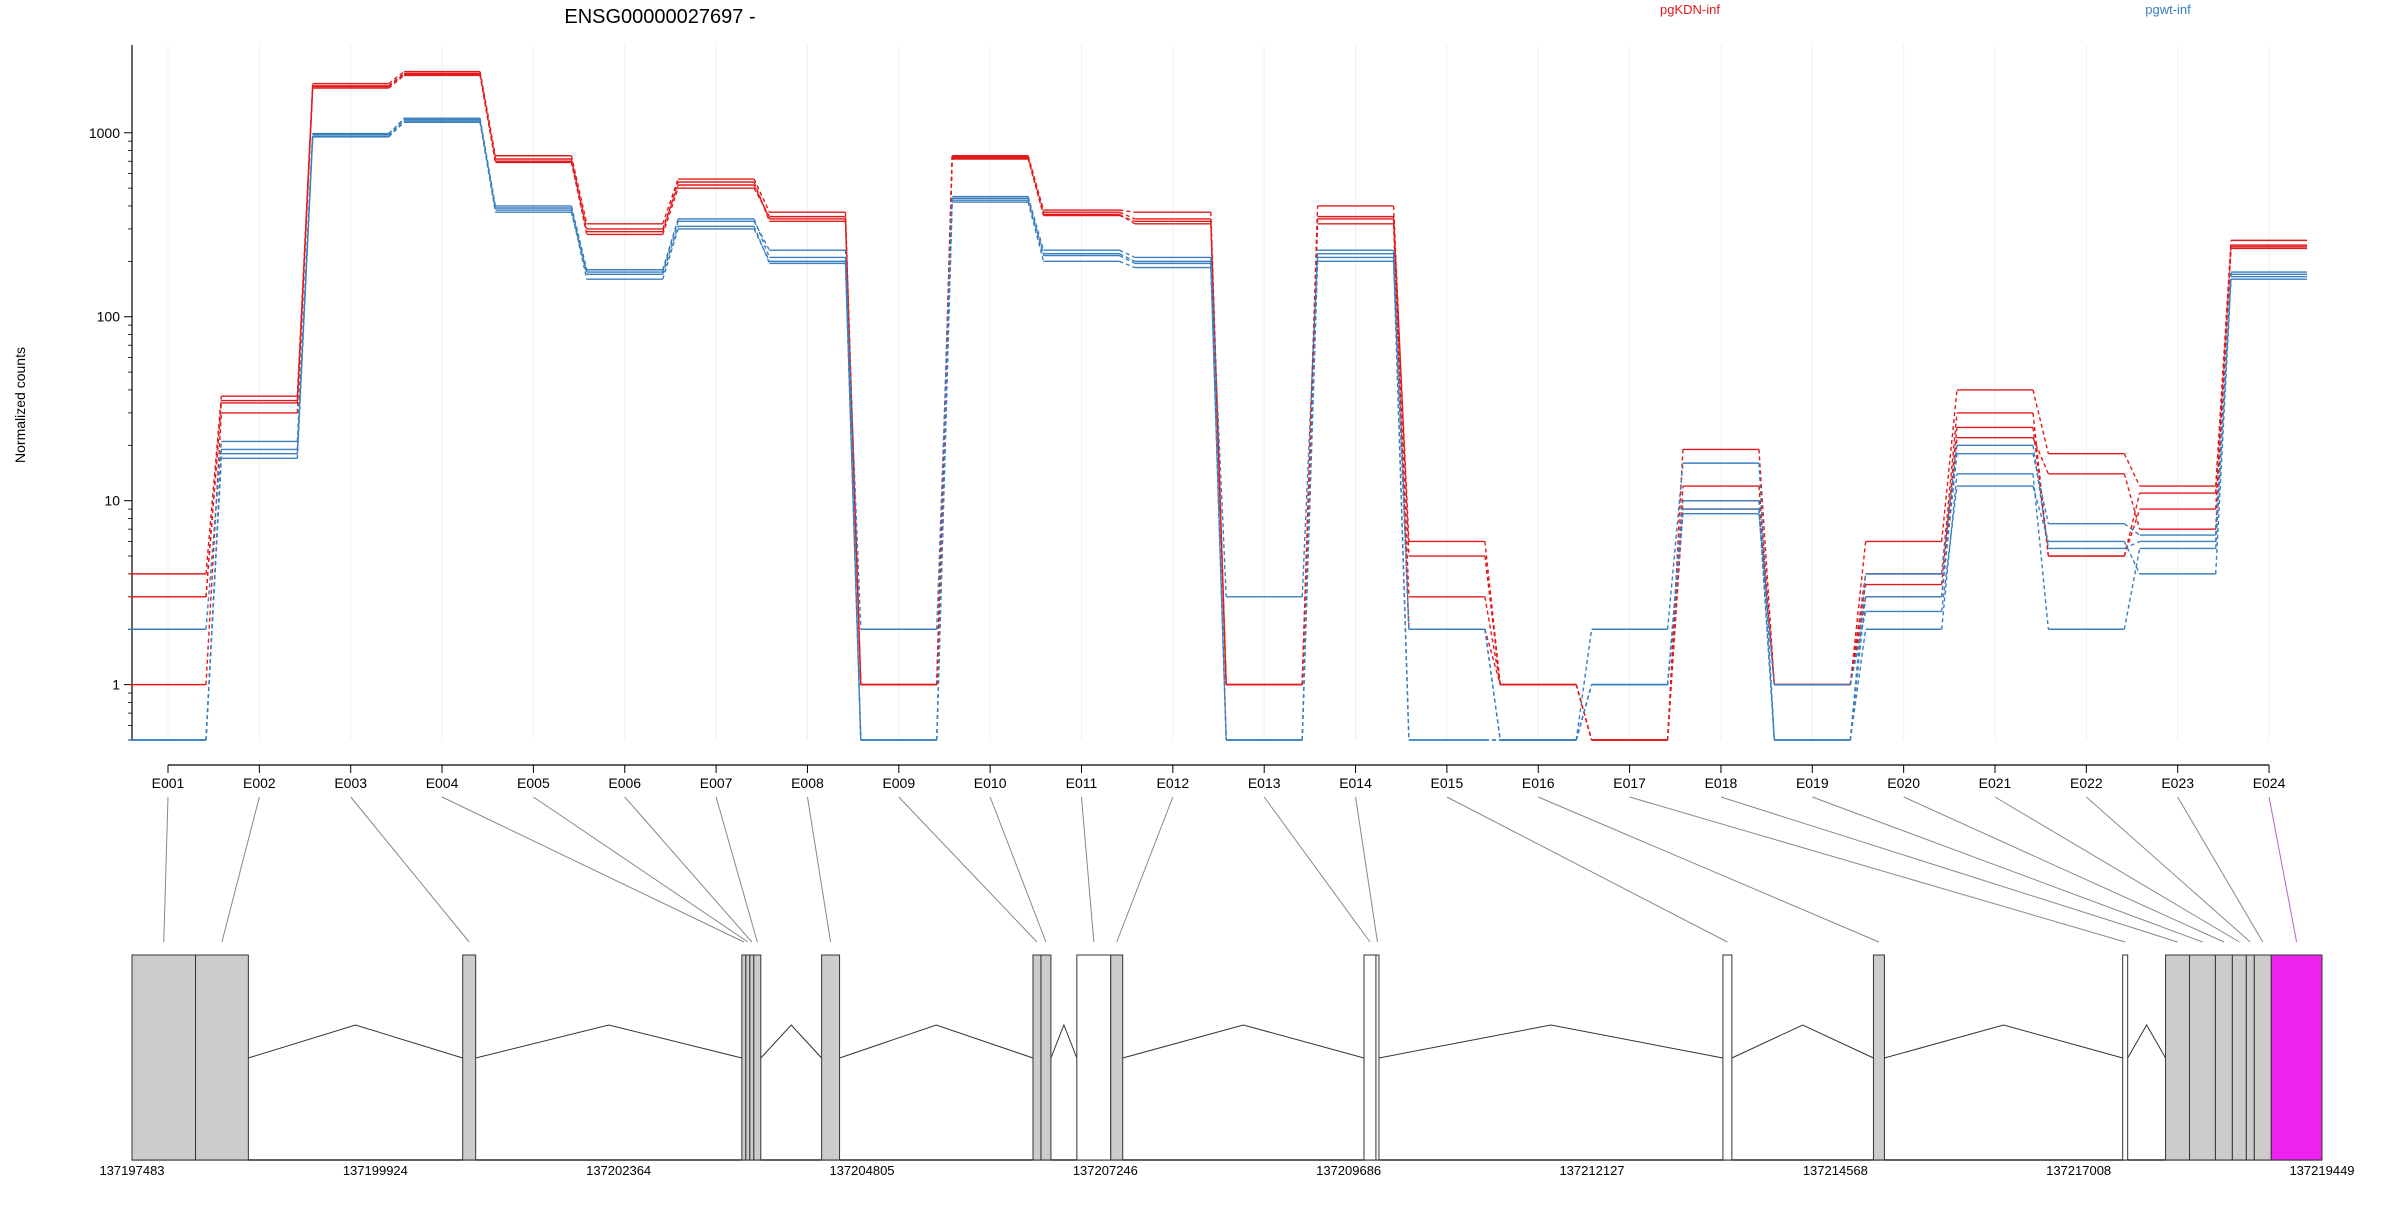  I want to click on exon-connector-E004, so click(593, 869).